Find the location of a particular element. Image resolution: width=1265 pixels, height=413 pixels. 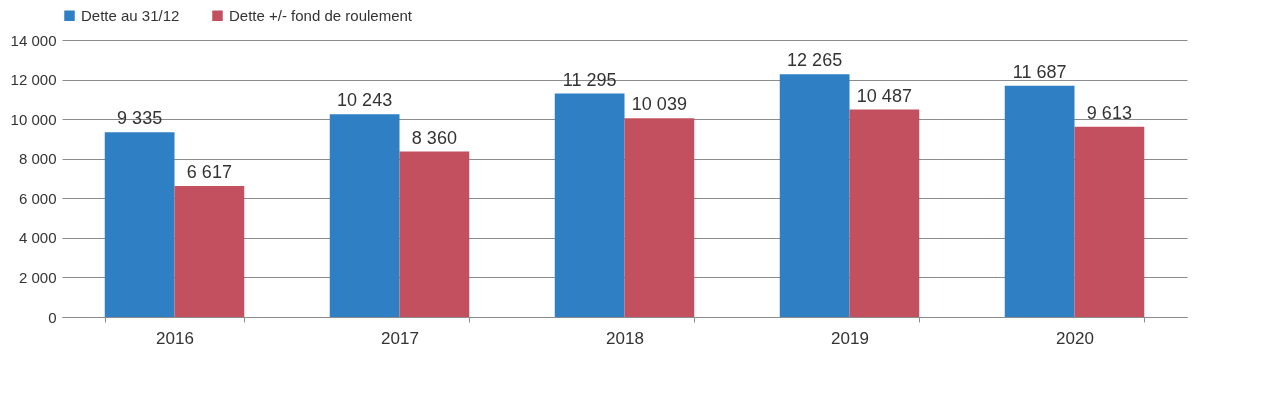

data-label: 9 613 is located at coordinates (1109, 112).